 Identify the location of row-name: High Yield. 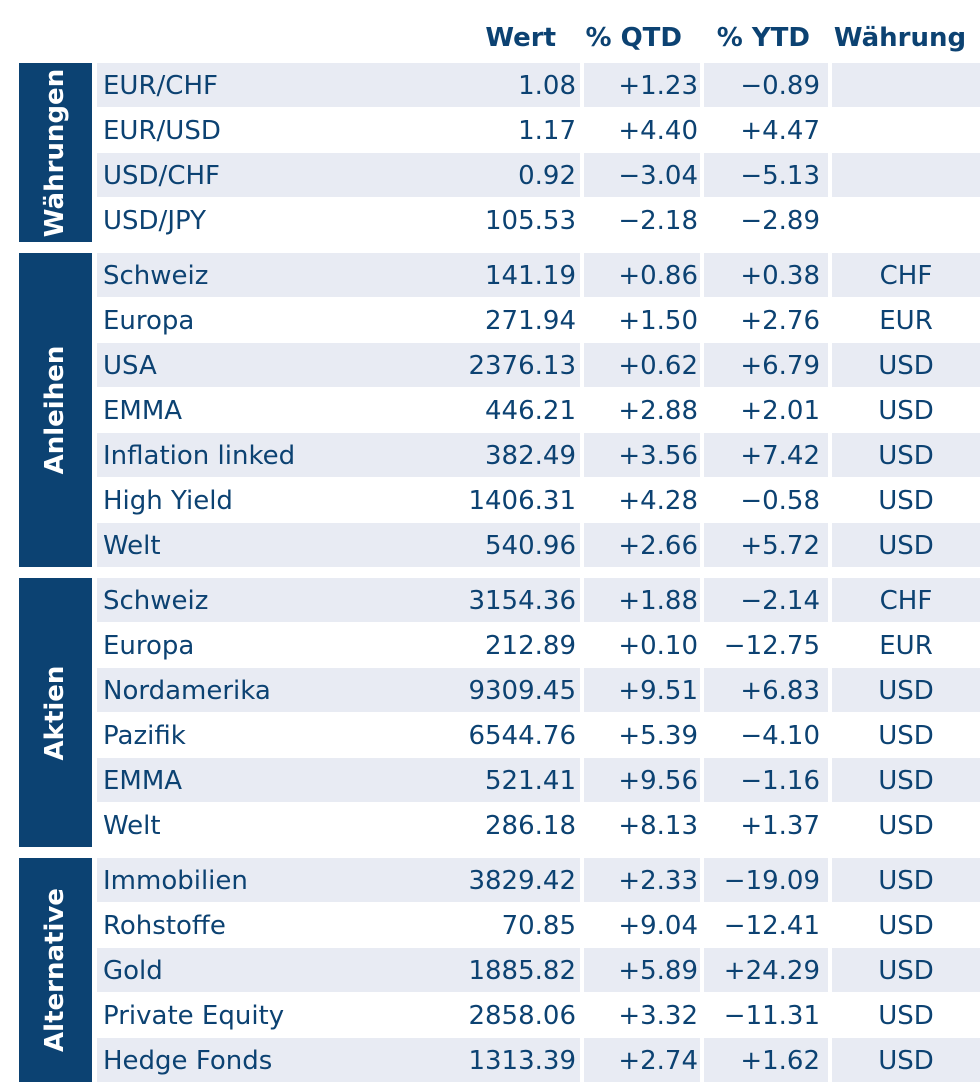
(168, 501).